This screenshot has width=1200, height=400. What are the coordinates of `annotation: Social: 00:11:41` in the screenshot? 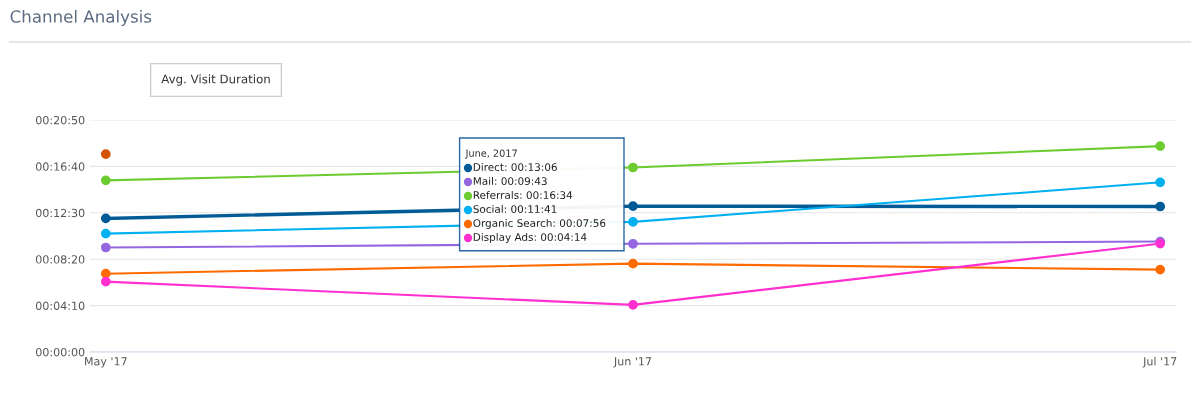 It's located at (515, 209).